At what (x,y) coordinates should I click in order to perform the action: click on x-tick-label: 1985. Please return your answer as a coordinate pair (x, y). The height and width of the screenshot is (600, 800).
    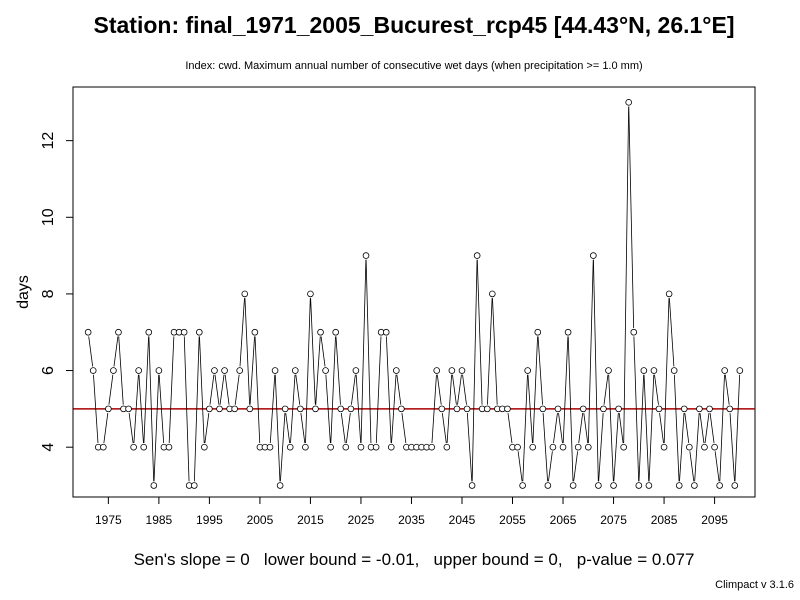
    Looking at the image, I should click on (159, 520).